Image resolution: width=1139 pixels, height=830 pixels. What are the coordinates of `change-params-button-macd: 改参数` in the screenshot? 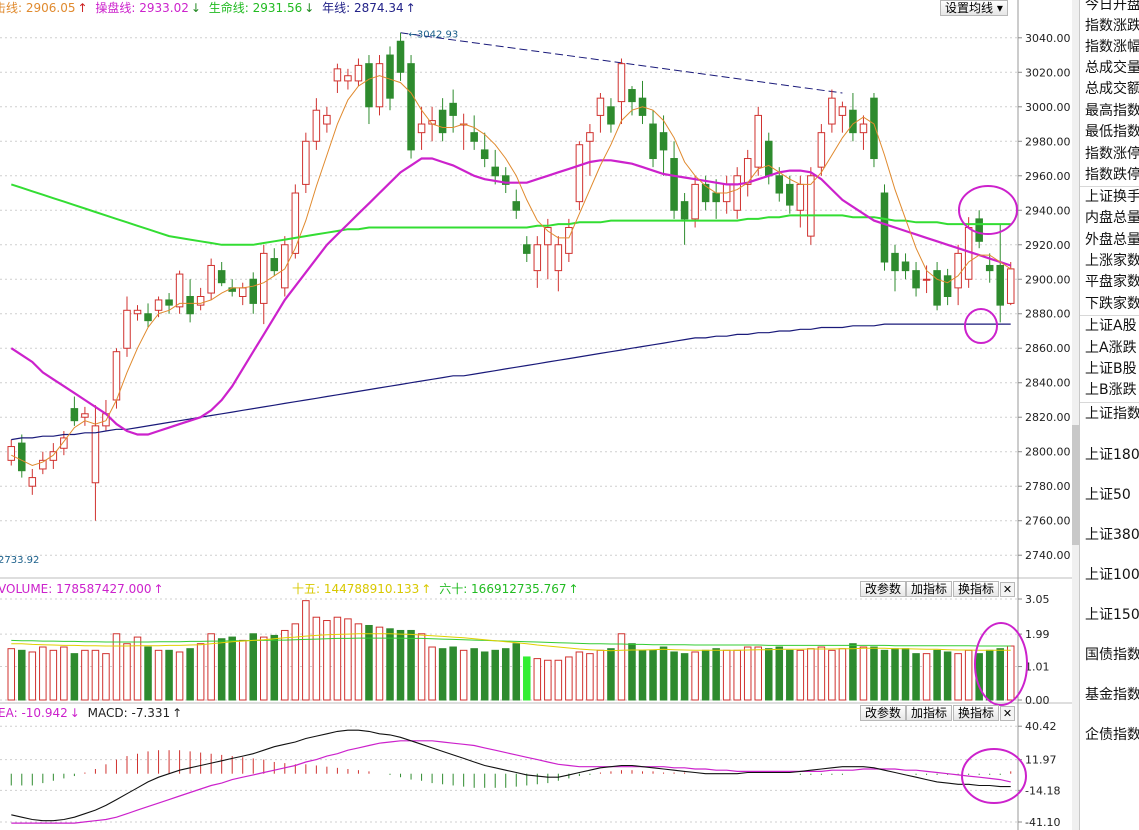 It's located at (883, 713).